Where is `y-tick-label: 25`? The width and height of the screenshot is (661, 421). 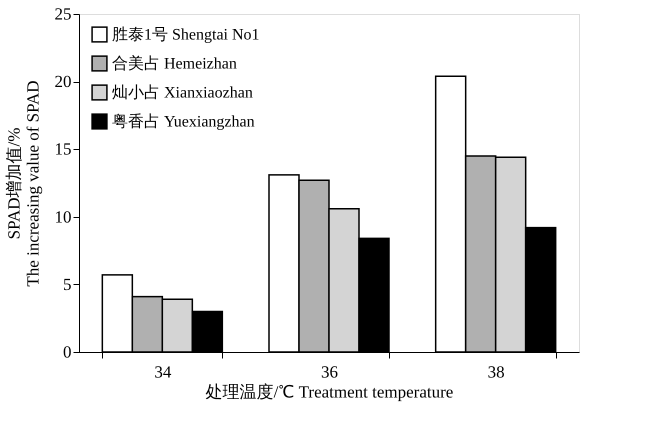
y-tick-label: 25 is located at coordinates (63, 14).